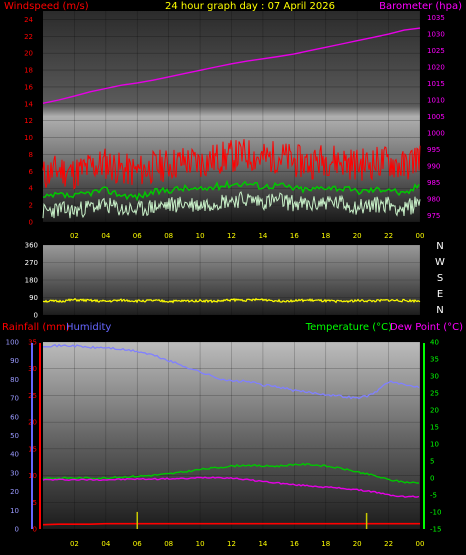 This screenshot has width=466, height=555. I want to click on humidity-tick-label: 0, so click(17, 530).